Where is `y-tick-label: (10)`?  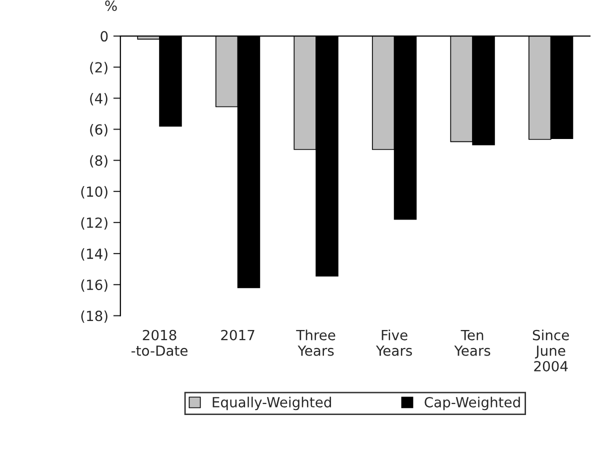 y-tick-label: (10) is located at coordinates (94, 192).